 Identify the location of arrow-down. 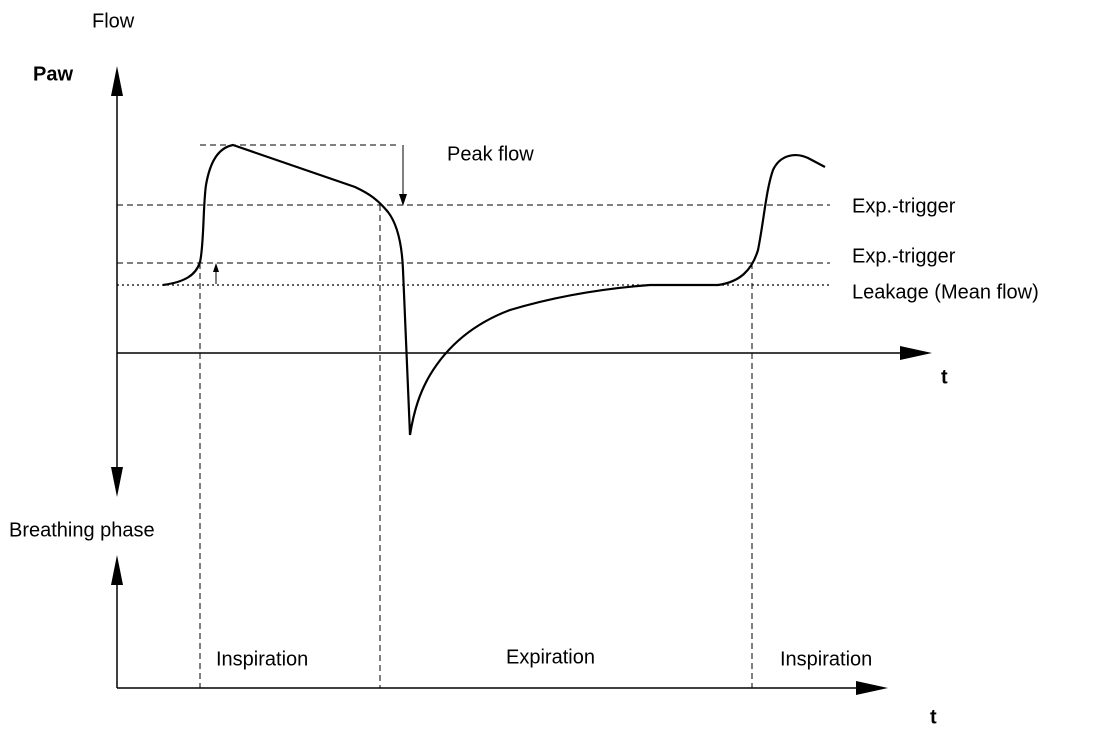
(117, 482).